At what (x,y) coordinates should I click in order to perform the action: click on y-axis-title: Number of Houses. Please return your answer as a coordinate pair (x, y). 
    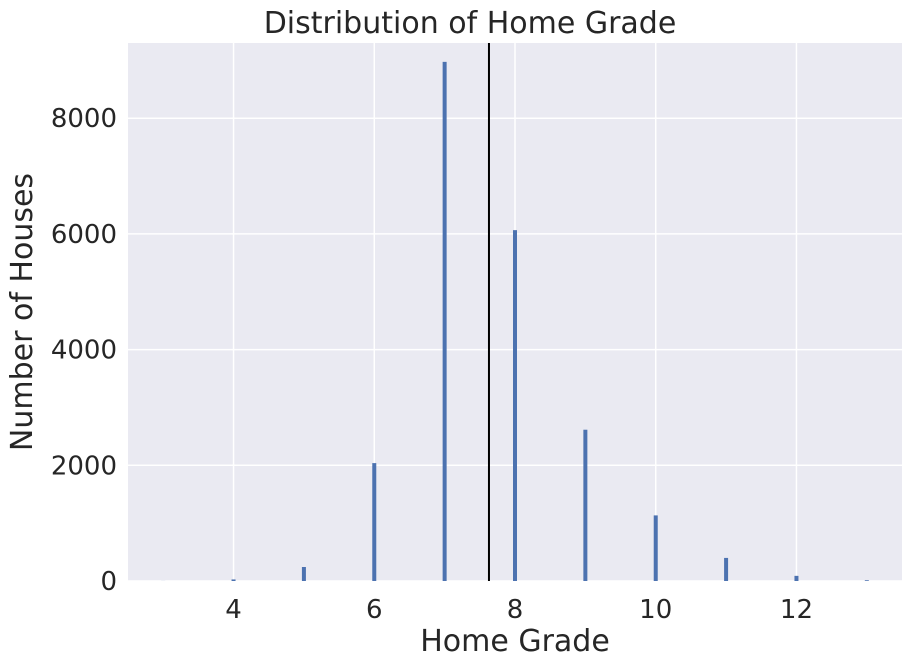
    Looking at the image, I should click on (22, 312).